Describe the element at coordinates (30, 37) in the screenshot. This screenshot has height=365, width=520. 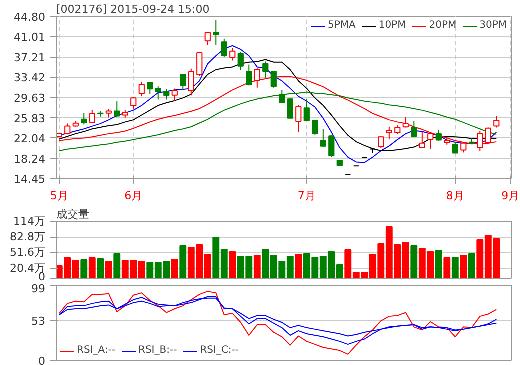
I see `y-tick-label: 41.01` at that location.